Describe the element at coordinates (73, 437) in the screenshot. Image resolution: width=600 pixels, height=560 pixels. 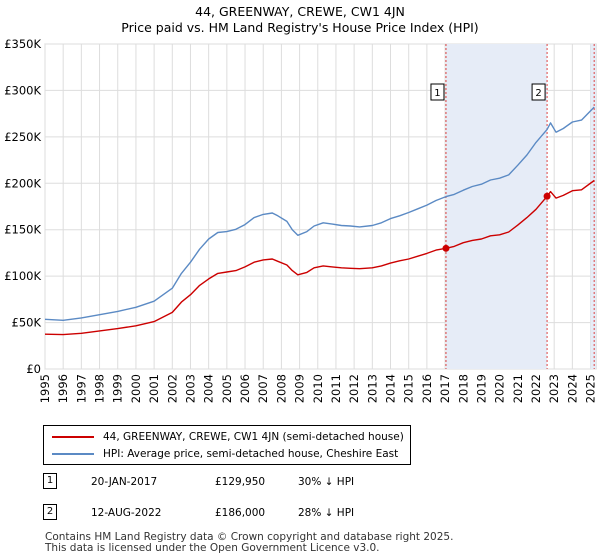
I see `legend-swatch-property` at that location.